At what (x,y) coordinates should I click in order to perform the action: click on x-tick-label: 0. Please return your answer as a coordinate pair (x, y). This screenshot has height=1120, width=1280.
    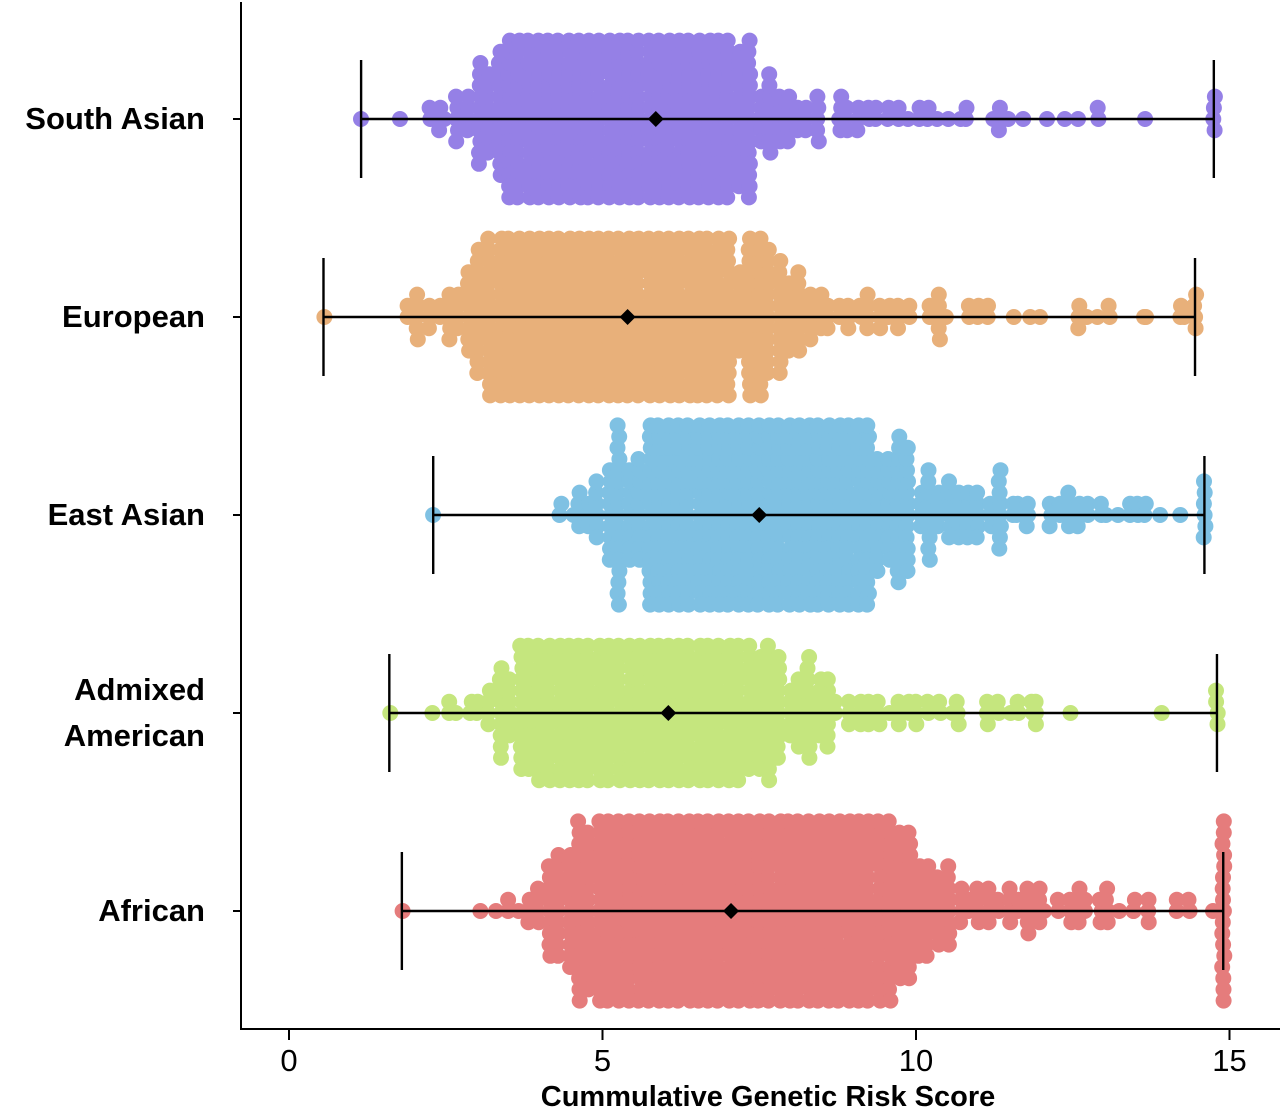
    Looking at the image, I should click on (288, 1060).